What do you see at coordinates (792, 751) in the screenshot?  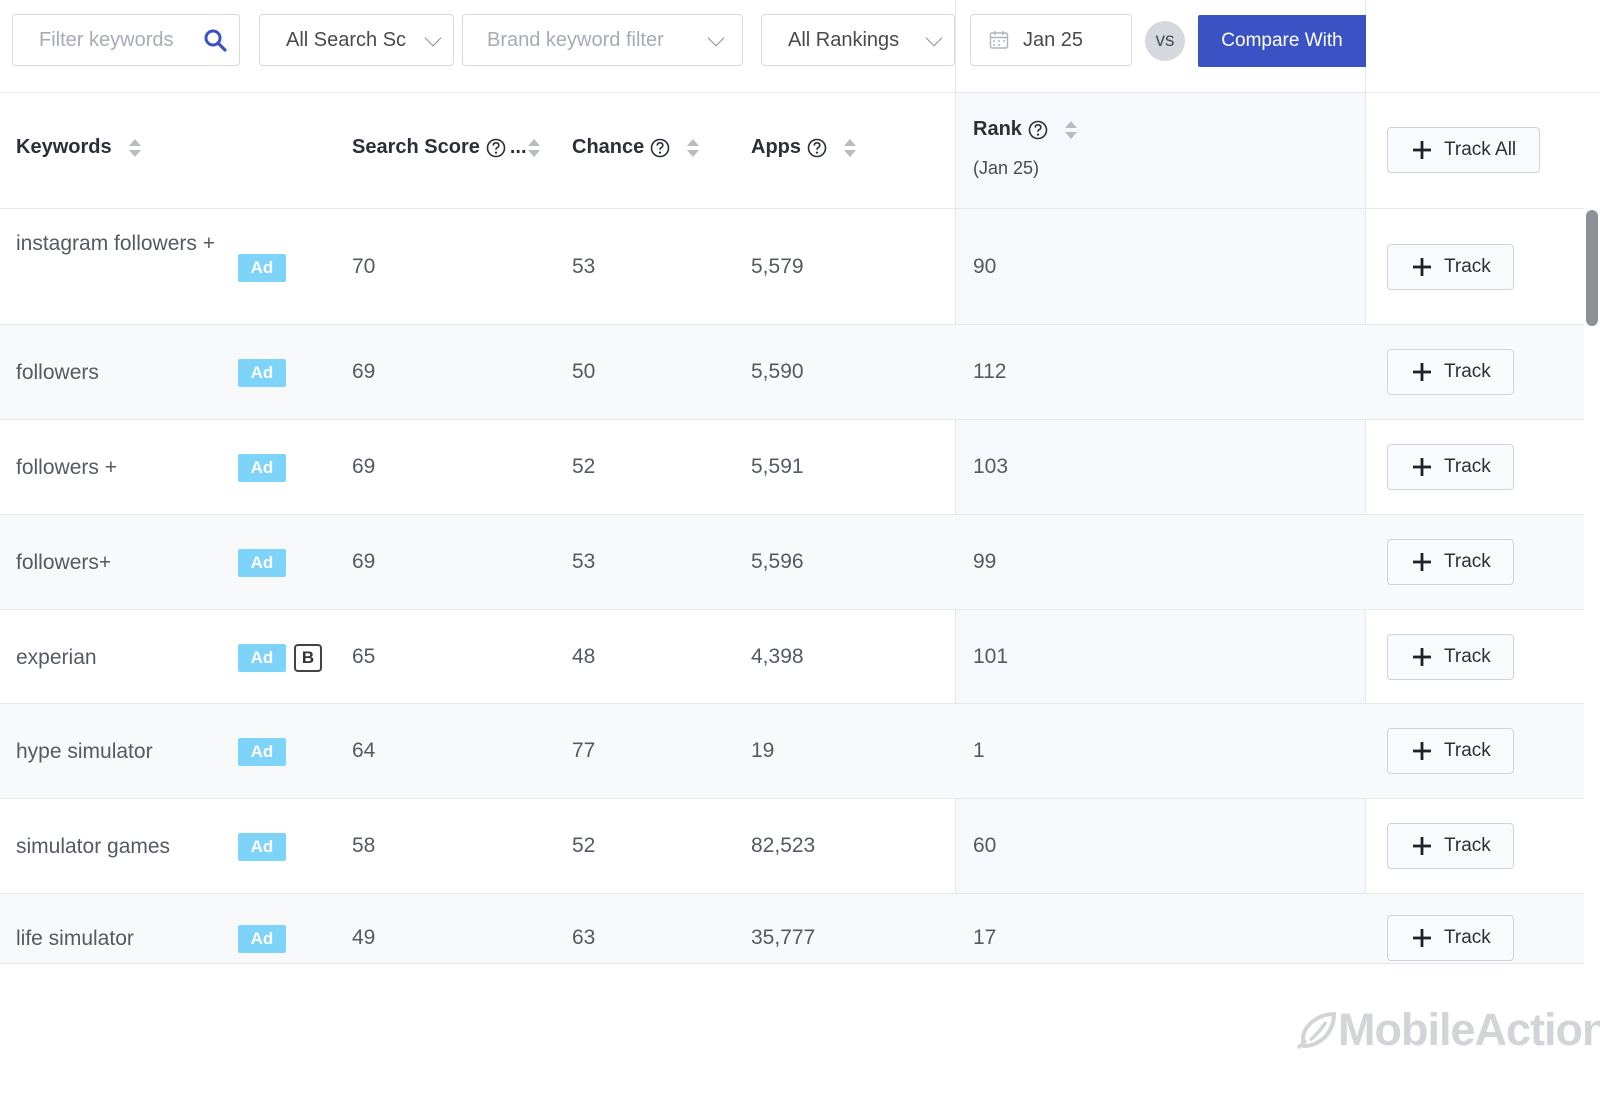 I see `table-row: hype simulator Ad 64 77 19 1 Track` at bounding box center [792, 751].